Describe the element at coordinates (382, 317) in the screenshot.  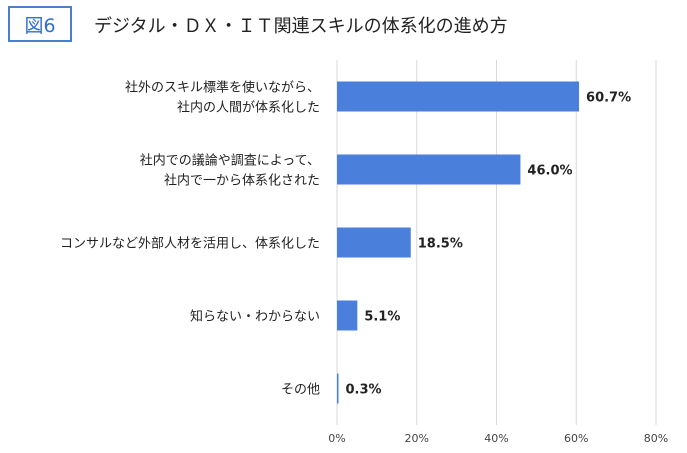
I see `value-label: 5.1%` at that location.